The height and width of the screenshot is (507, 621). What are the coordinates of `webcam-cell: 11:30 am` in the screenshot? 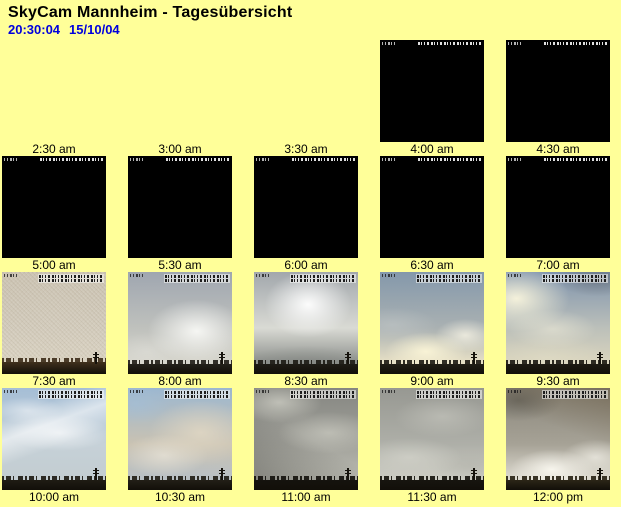 It's located at (432, 446).